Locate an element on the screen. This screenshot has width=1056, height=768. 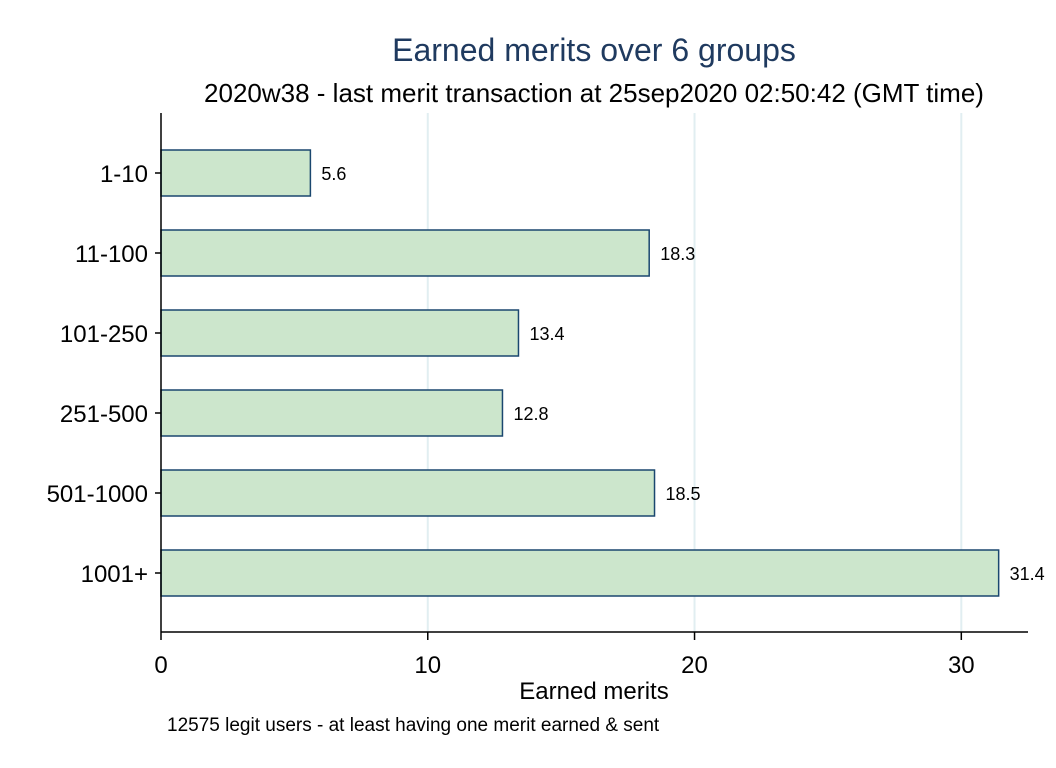
value-label-251-500: 12.8 is located at coordinates (530, 414).